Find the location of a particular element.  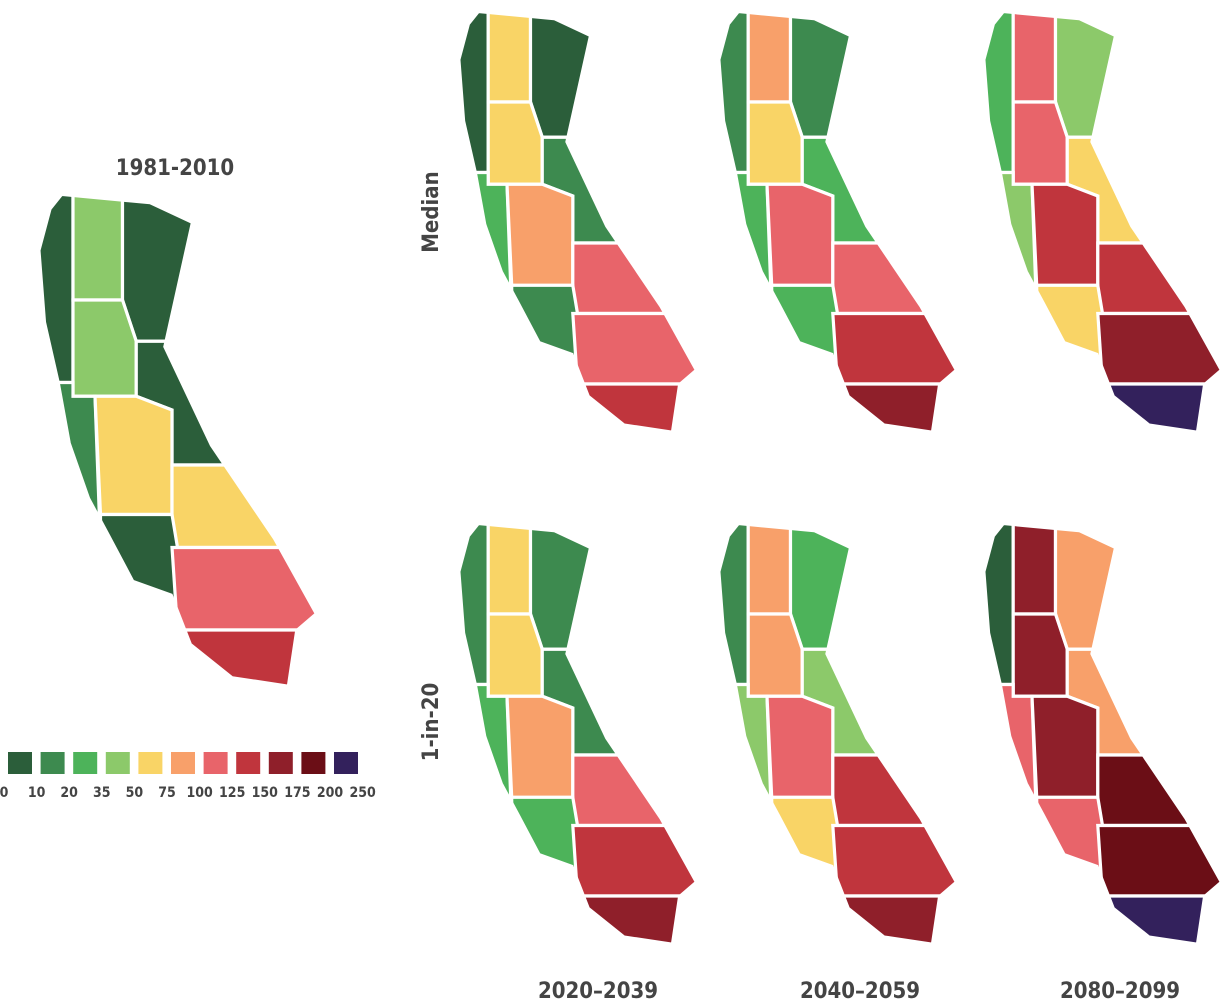

baseline-title: 1981-2010 is located at coordinates (175, 168).